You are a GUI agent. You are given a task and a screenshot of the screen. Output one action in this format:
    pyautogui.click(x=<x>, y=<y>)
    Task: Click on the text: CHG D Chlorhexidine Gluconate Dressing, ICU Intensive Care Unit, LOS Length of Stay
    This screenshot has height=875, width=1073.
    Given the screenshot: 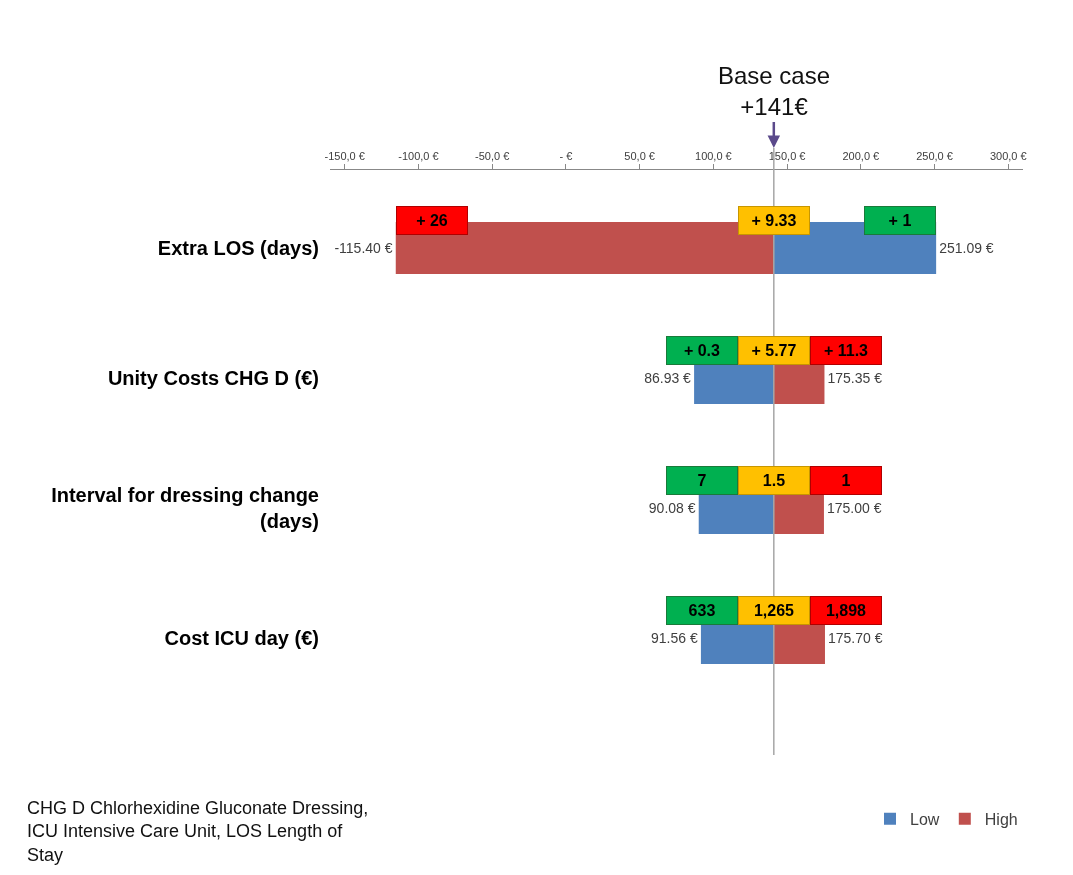 What is the action you would take?
    pyautogui.click(x=198, y=831)
    